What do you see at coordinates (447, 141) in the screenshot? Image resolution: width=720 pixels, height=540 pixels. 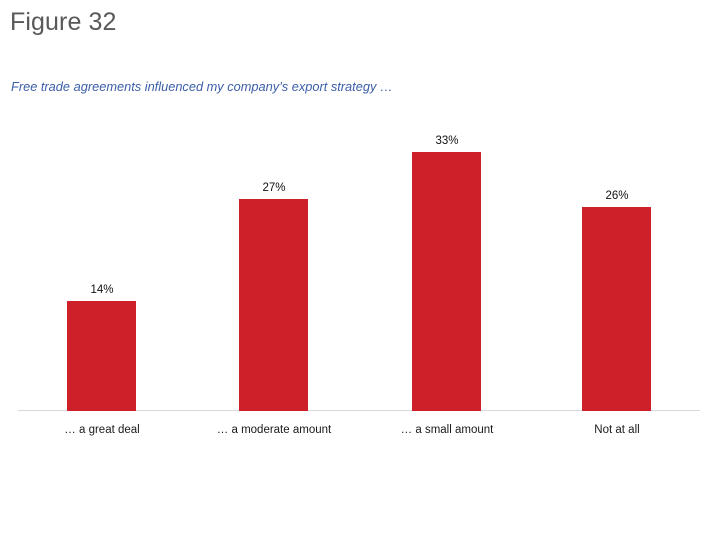 I see `bar-value-label: 33%` at bounding box center [447, 141].